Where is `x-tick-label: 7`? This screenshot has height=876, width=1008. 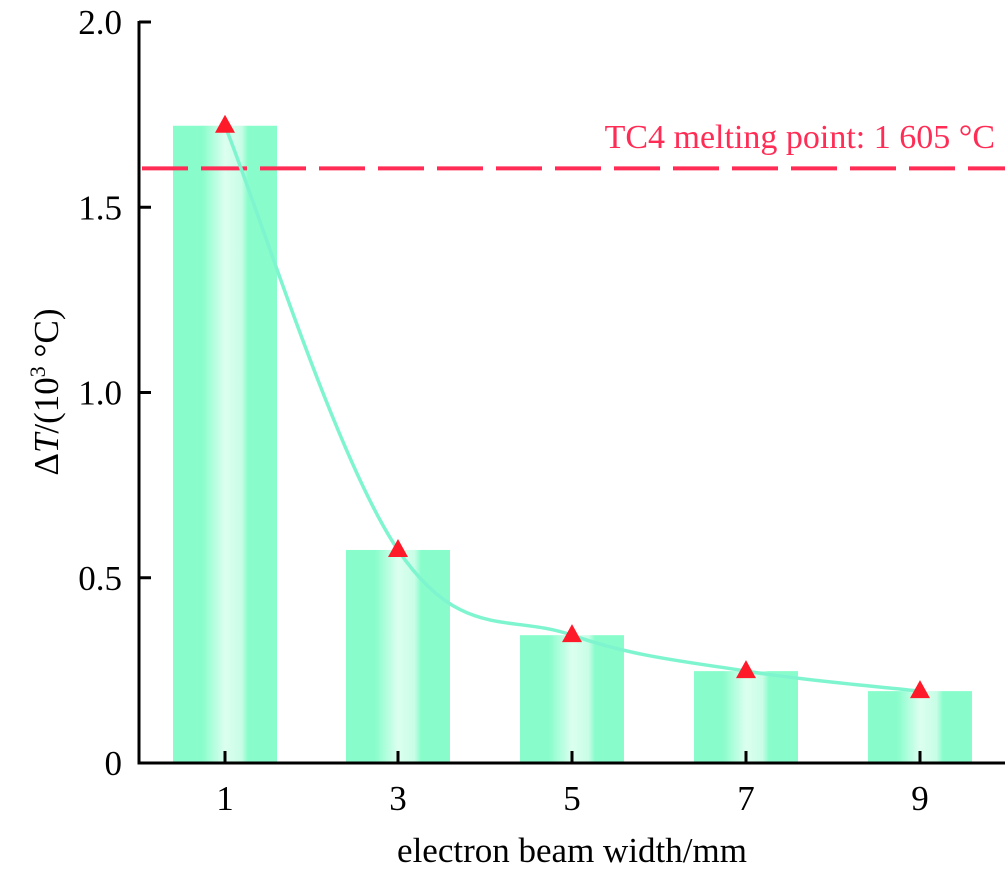 x-tick-label: 7 is located at coordinates (746, 798).